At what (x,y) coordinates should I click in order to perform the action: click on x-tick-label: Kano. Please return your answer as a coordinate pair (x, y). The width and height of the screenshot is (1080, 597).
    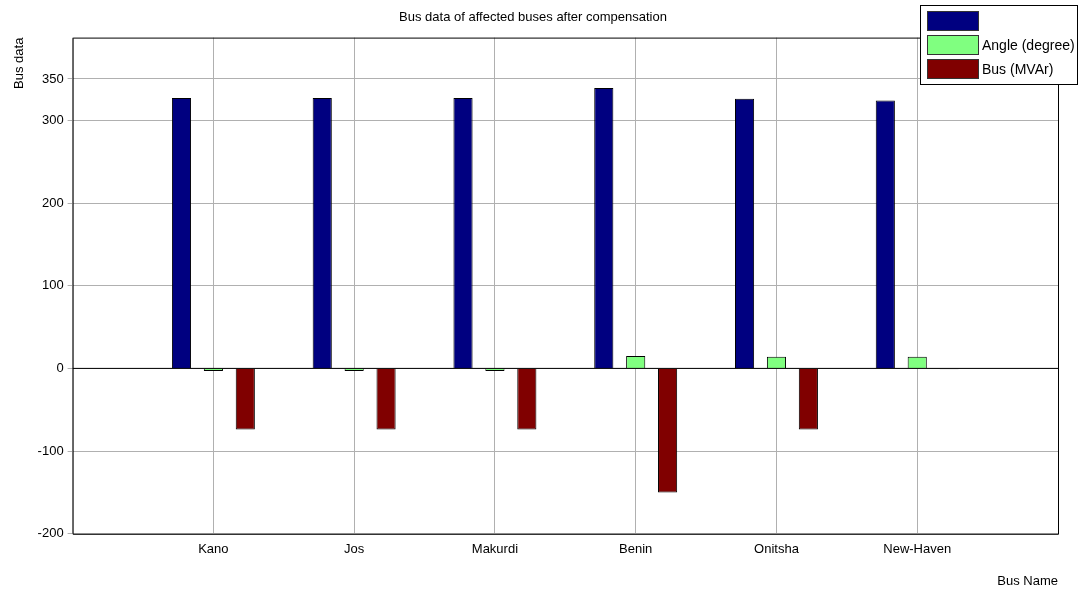
    Looking at the image, I should click on (213, 549).